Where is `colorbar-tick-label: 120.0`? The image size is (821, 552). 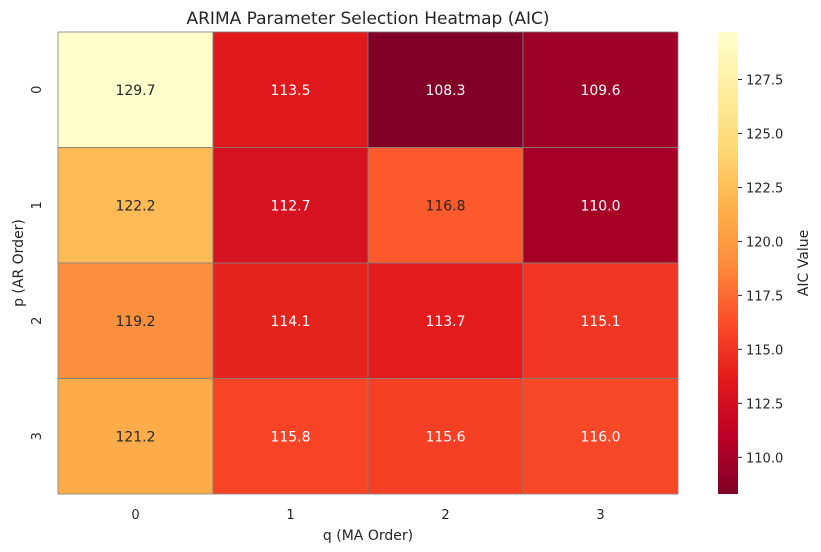
colorbar-tick-label: 120.0 is located at coordinates (764, 242).